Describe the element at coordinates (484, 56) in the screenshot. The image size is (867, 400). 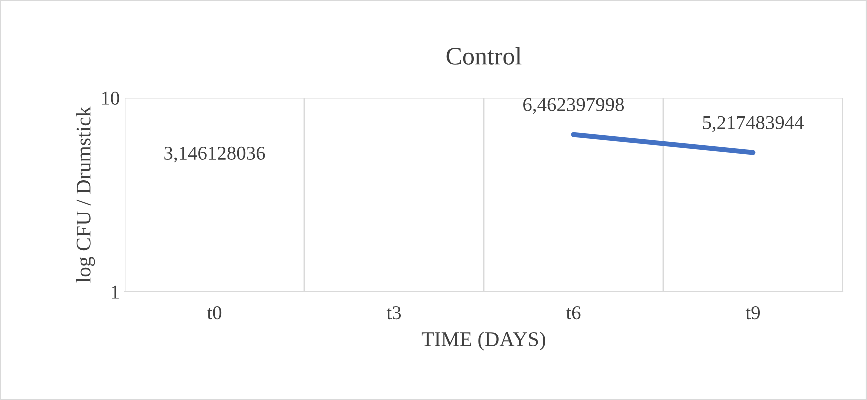
I see `chart-title: Control` at that location.